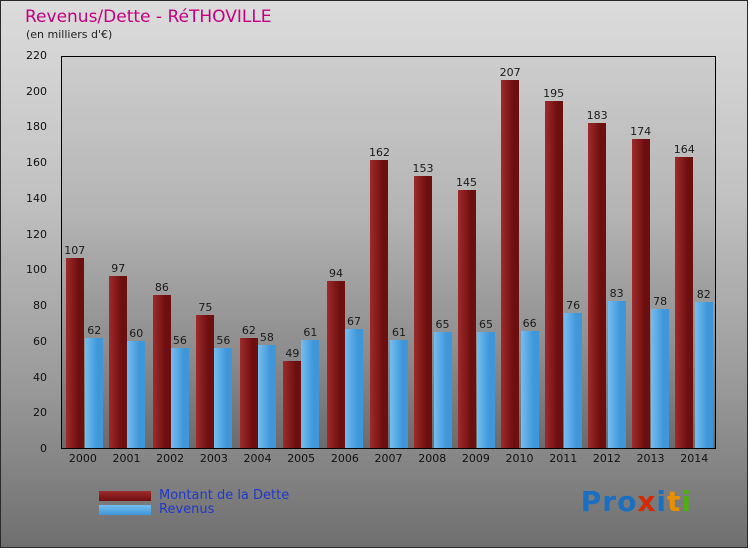  What do you see at coordinates (94, 330) in the screenshot?
I see `bar-value-label: 62` at bounding box center [94, 330].